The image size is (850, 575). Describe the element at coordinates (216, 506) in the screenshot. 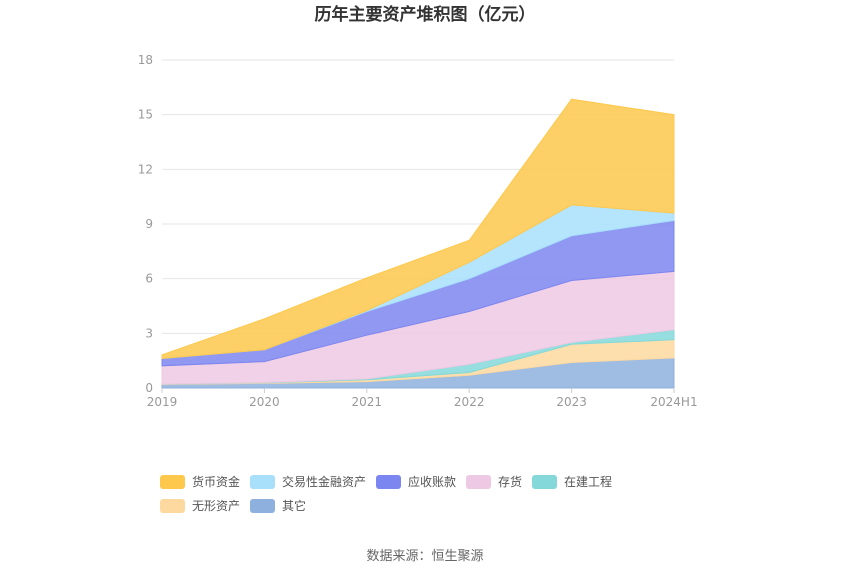

I see `legend-label: 无形资产` at that location.